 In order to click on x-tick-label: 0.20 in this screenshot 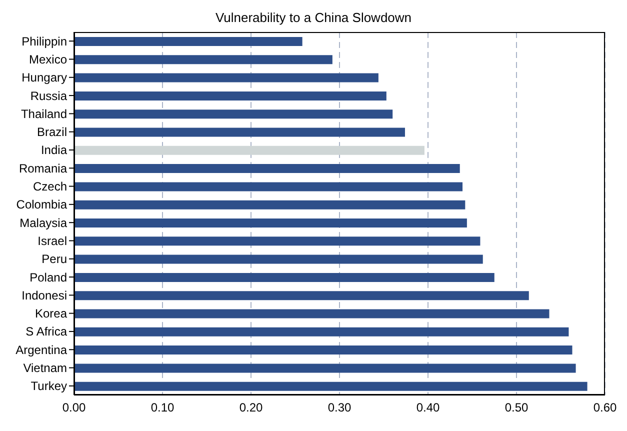, I will do `click(251, 407)`.